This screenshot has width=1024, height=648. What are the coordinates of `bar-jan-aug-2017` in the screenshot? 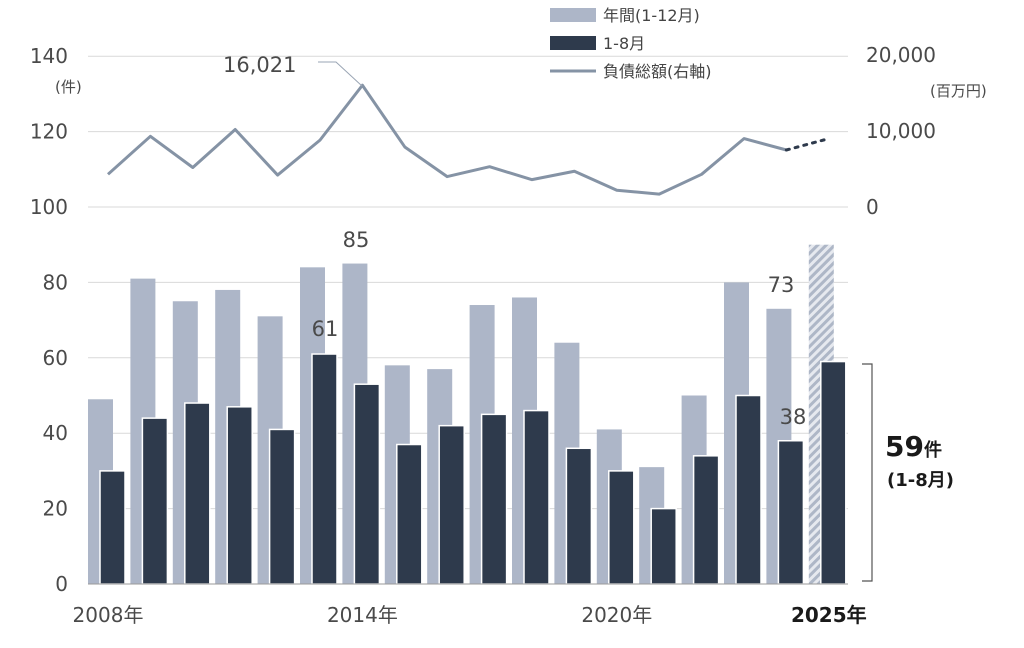 It's located at (494, 499).